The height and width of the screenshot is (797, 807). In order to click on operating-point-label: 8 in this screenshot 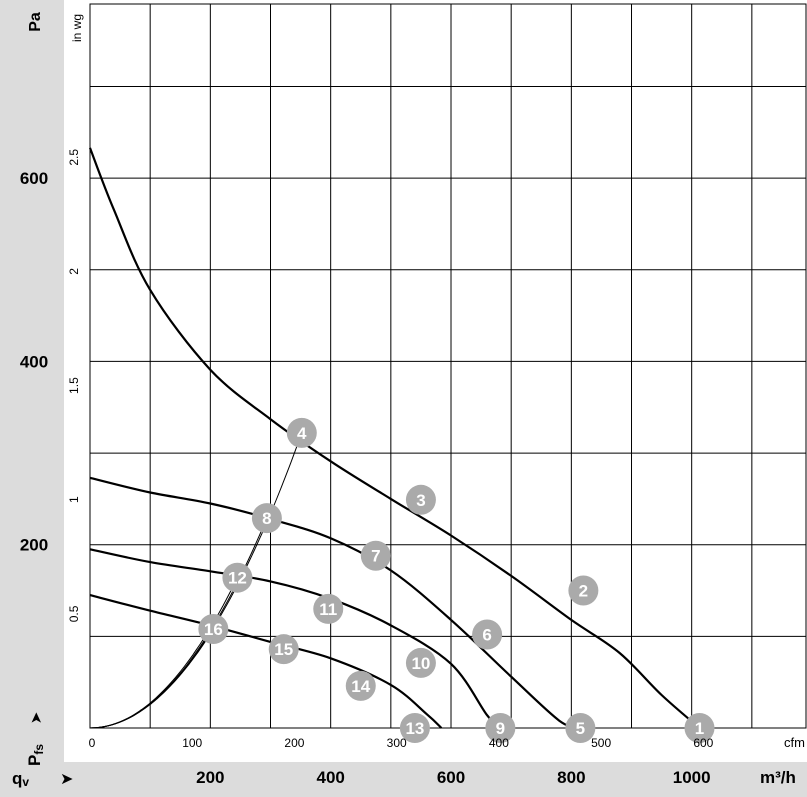, I will do `click(266, 518)`.